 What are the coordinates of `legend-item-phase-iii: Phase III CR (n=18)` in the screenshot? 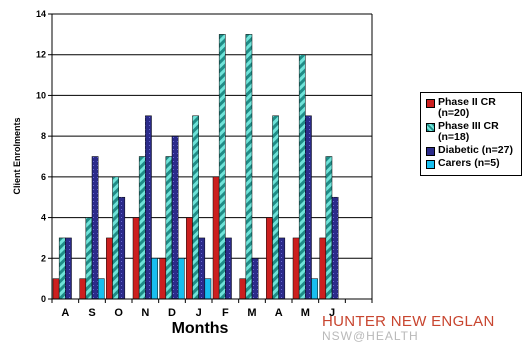 It's located at (472, 132).